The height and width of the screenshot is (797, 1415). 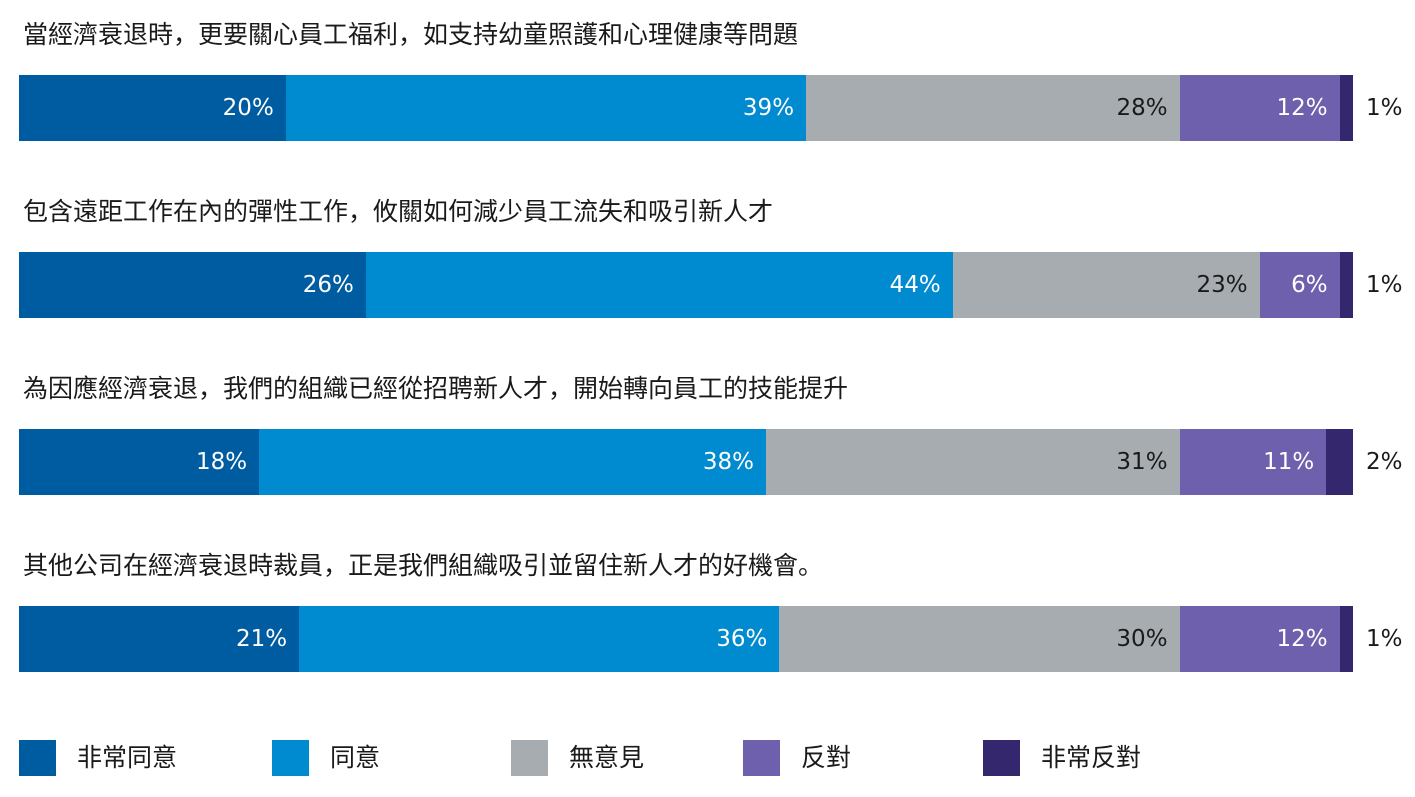 What do you see at coordinates (1106, 285) in the screenshot?
I see `bar-segment: 23%` at bounding box center [1106, 285].